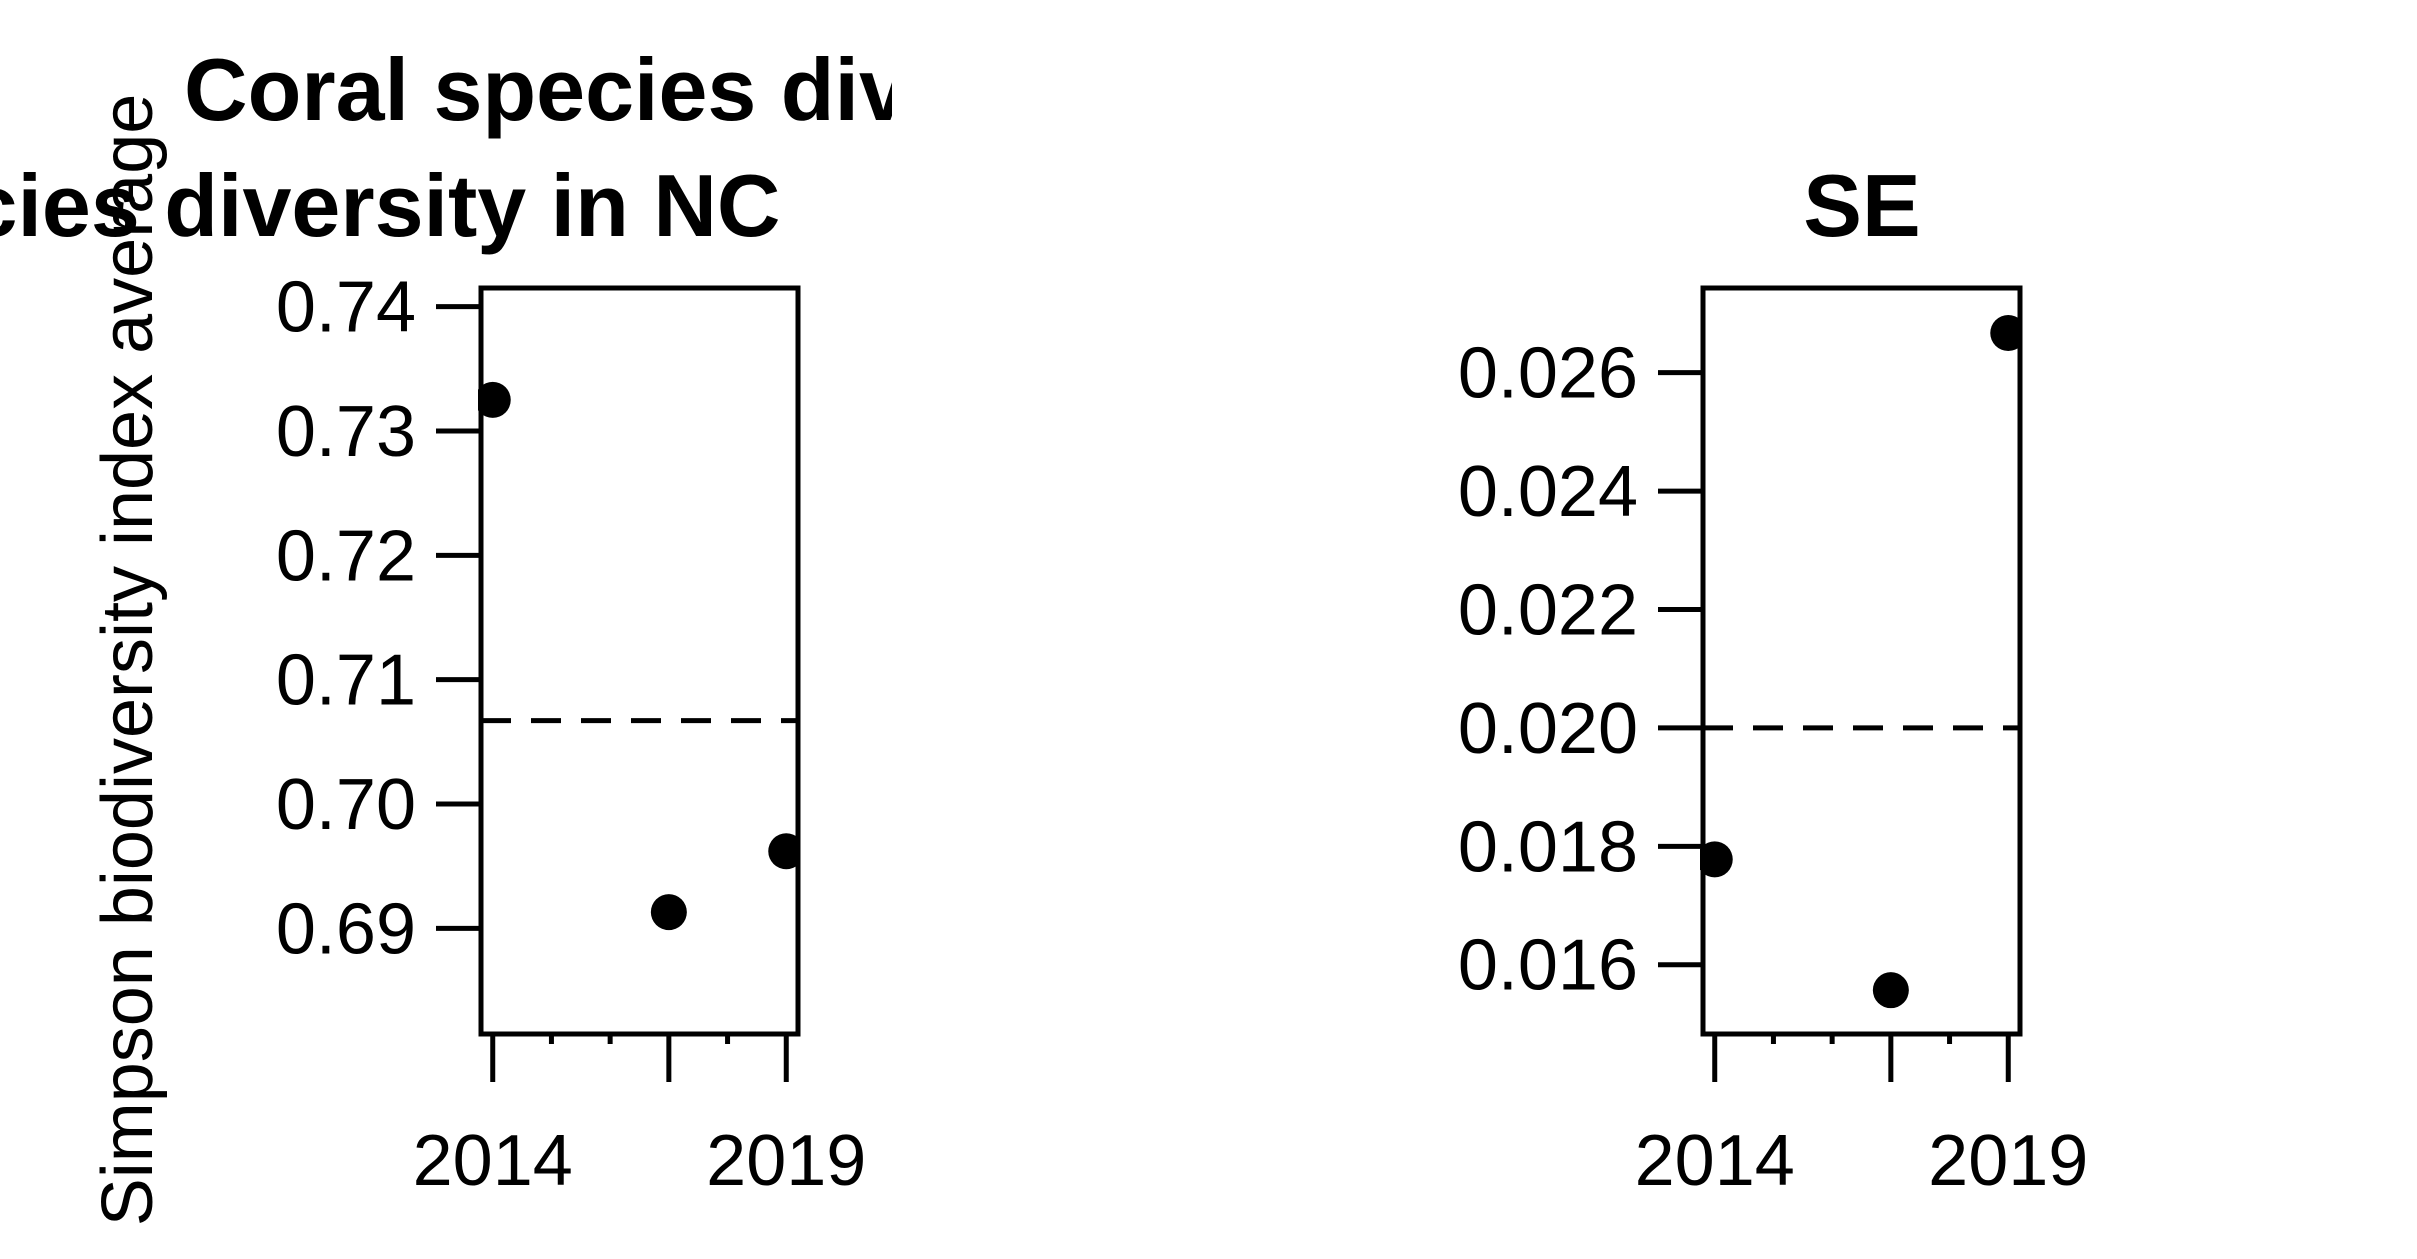 This screenshot has height=1259, width=2417. I want to click on right-title: SE, so click(1861, 205).